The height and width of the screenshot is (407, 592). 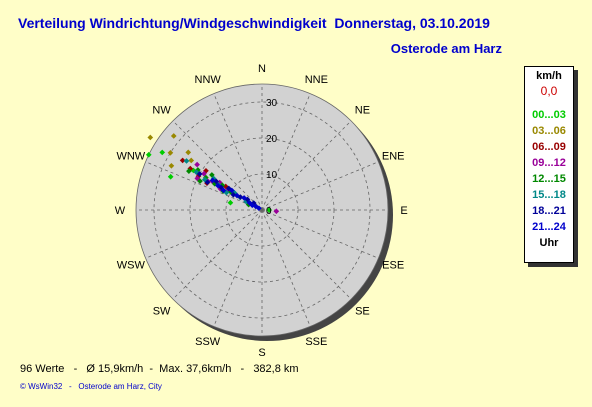 What do you see at coordinates (362, 311) in the screenshot?
I see `direction-label: SE` at bounding box center [362, 311].